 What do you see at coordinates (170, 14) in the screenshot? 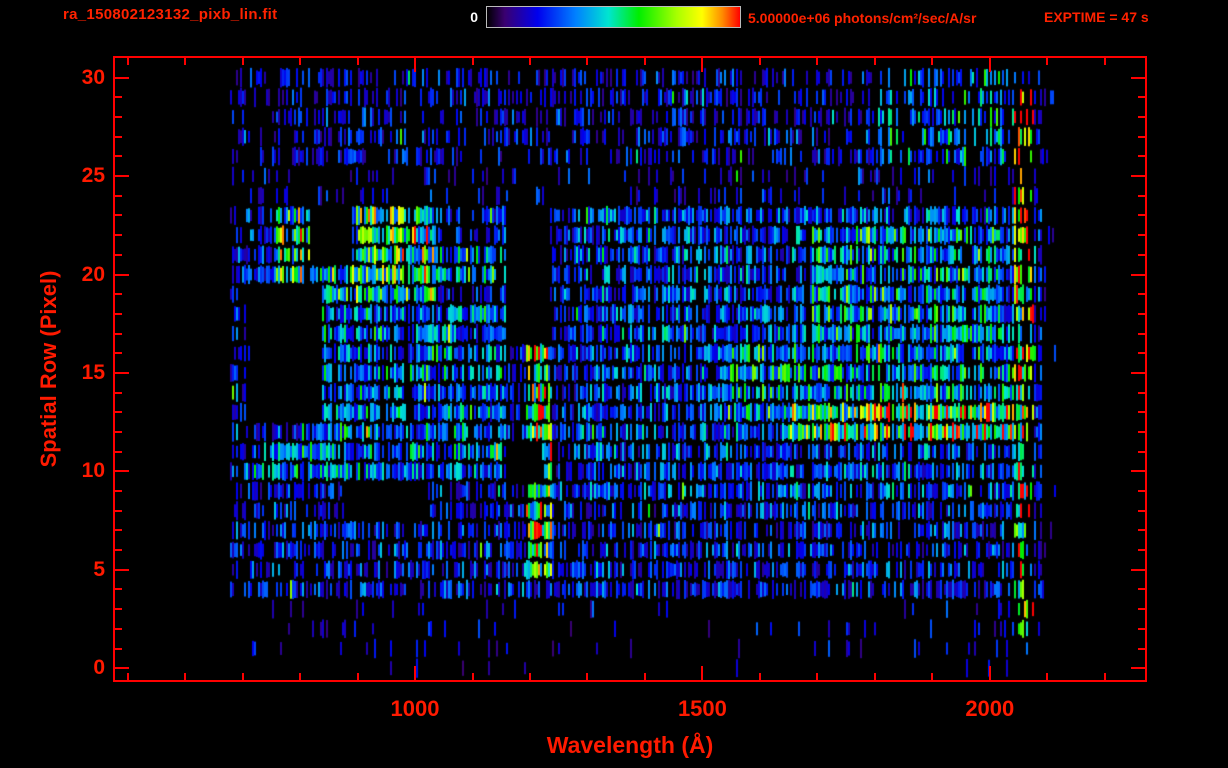
I see `filename-label: ra_150802123132_pixb_lin.fit` at bounding box center [170, 14].